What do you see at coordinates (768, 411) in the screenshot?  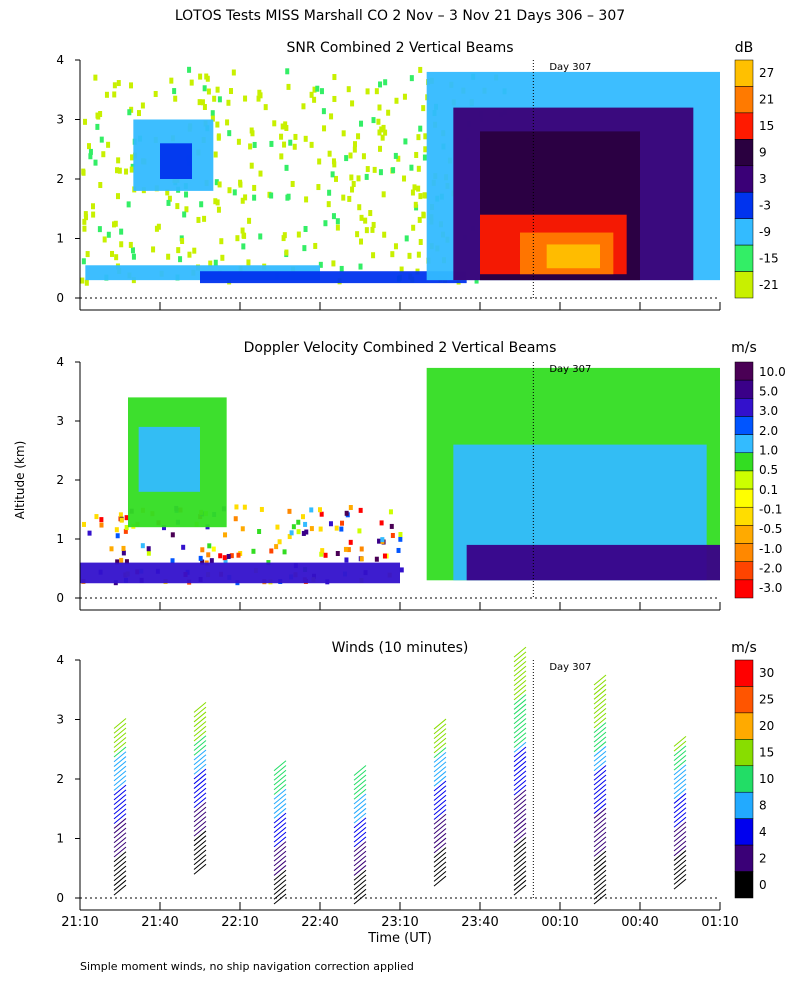 I see `velocity-colorbar-label: 3.0` at bounding box center [768, 411].